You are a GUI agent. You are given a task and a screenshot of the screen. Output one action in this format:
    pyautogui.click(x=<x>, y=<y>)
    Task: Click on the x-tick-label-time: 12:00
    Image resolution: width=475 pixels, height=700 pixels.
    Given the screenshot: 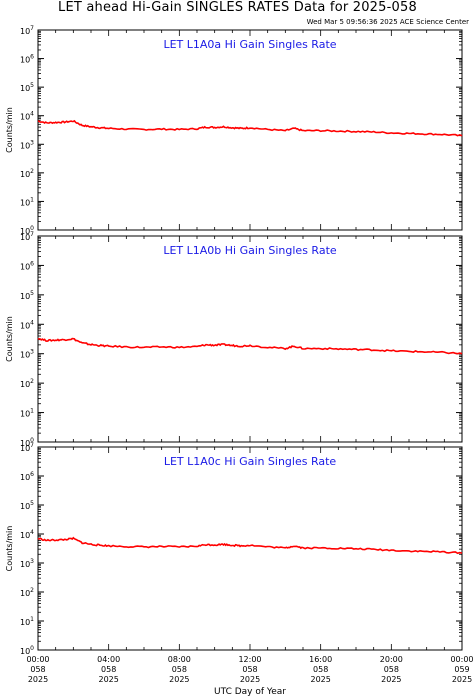 What is the action you would take?
    pyautogui.click(x=249, y=659)
    